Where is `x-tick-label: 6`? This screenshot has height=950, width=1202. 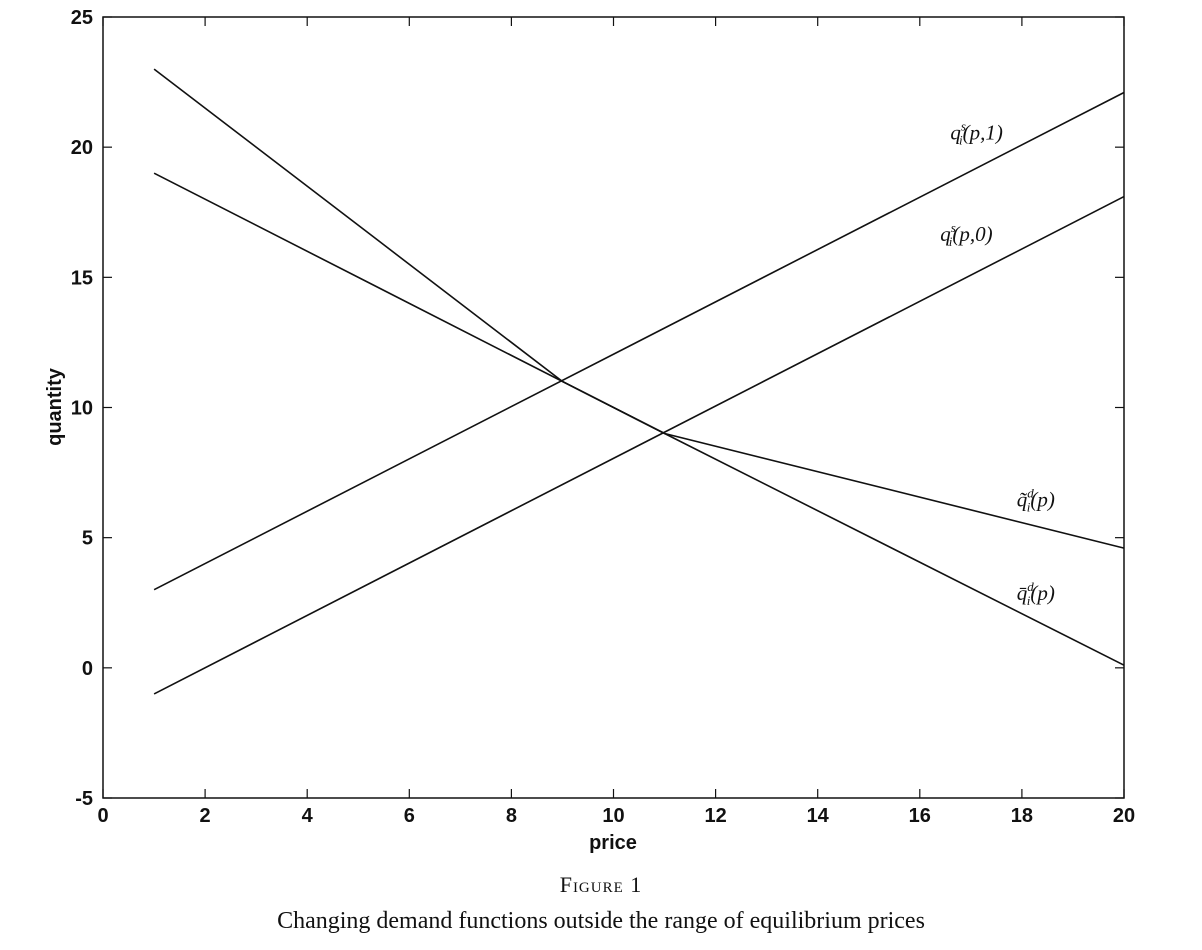
x-tick-label: 6 is located at coordinates (409, 816).